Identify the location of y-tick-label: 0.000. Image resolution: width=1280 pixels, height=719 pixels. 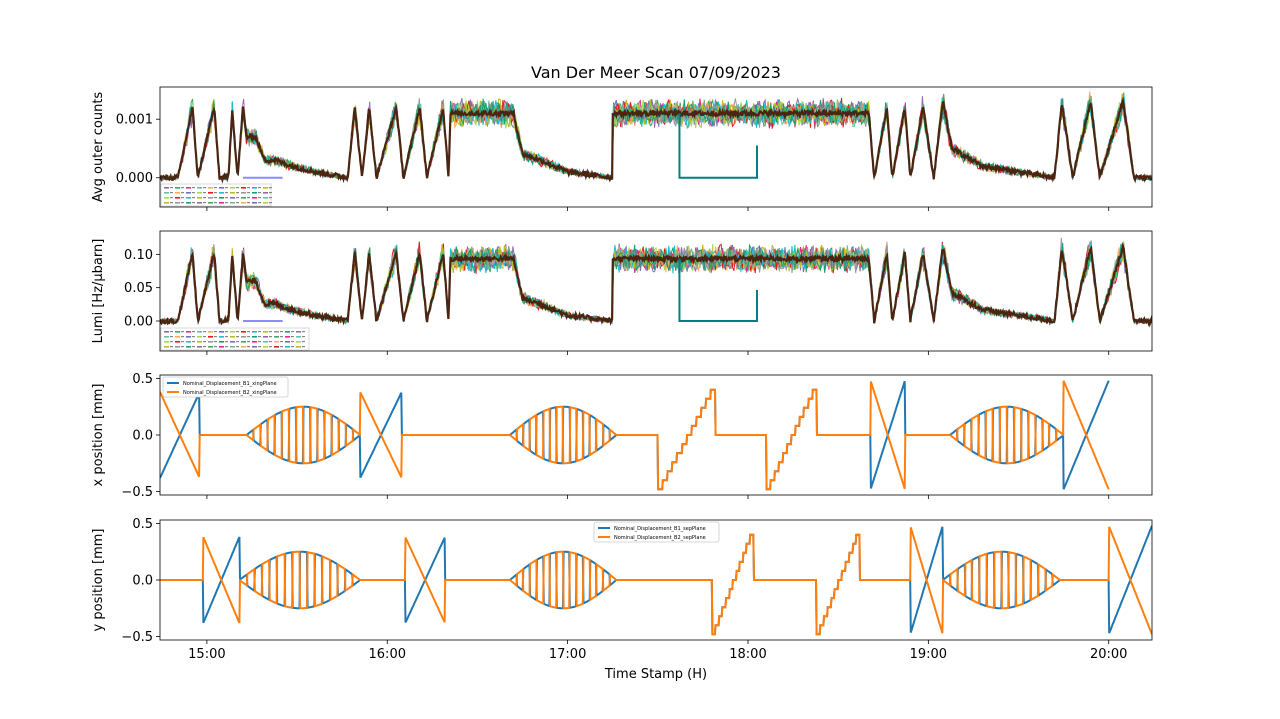
(134, 178).